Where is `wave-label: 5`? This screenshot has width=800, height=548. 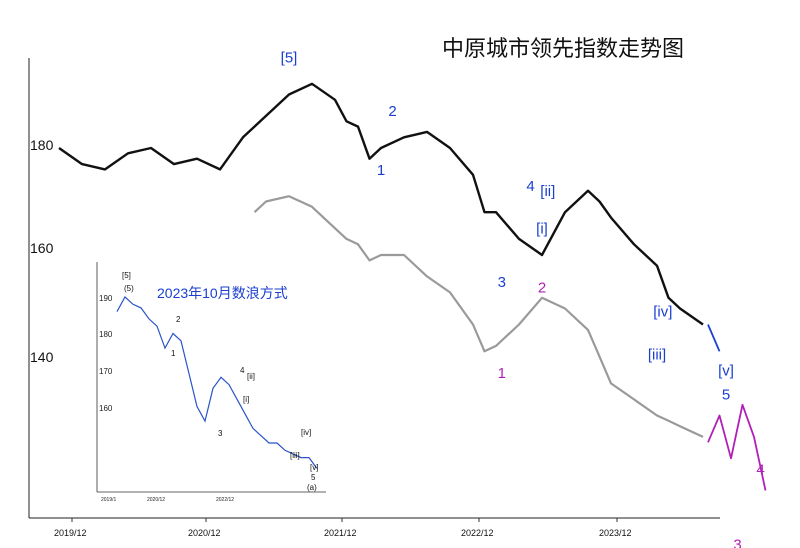 wave-label: 5 is located at coordinates (726, 394).